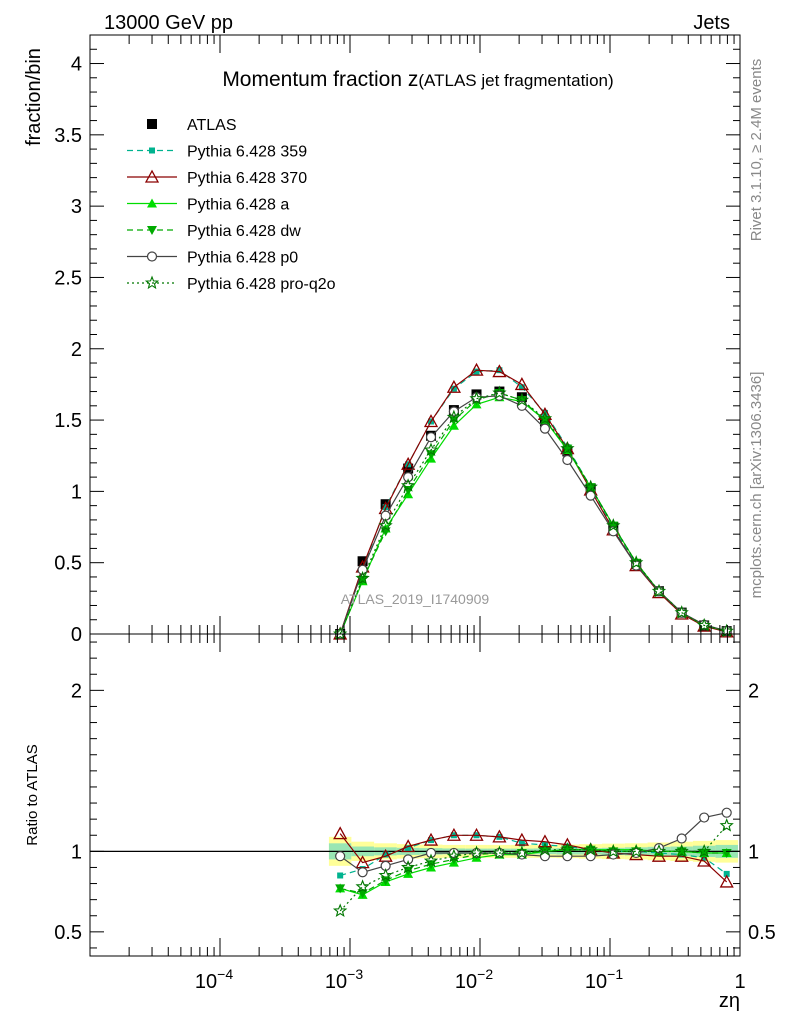 The width and height of the screenshot is (786, 1024). I want to click on series-line, so click(533, 513).